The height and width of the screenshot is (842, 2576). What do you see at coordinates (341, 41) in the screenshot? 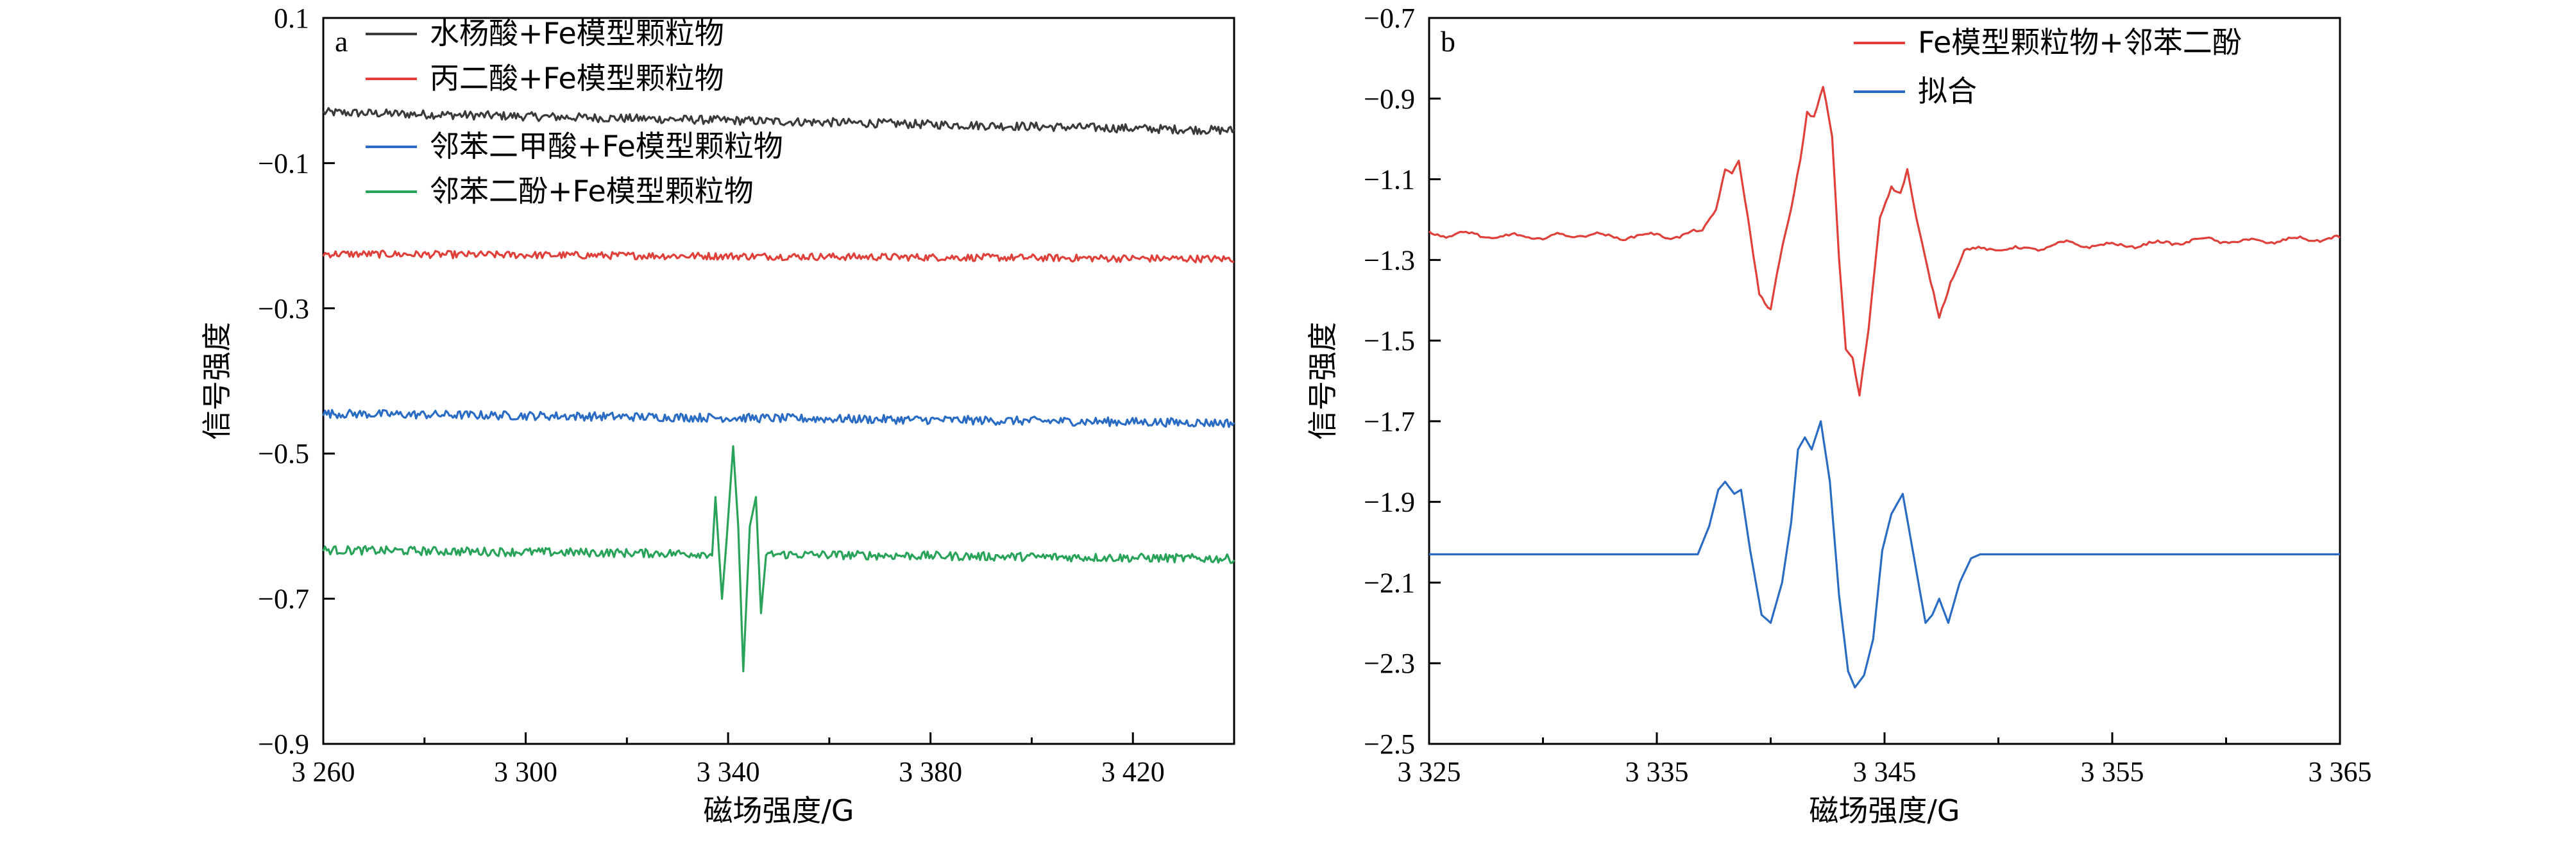
I see `panel-label: a` at bounding box center [341, 41].